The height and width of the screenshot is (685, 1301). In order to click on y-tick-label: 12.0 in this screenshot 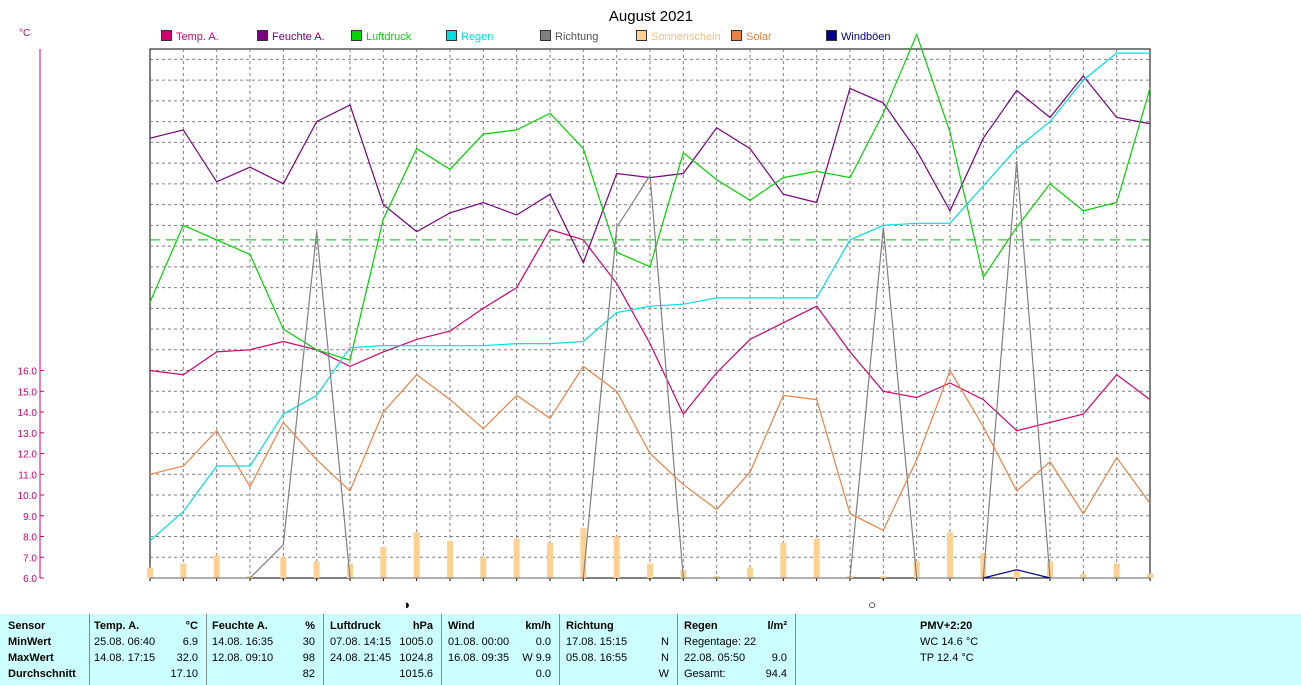, I will do `click(28, 455)`.